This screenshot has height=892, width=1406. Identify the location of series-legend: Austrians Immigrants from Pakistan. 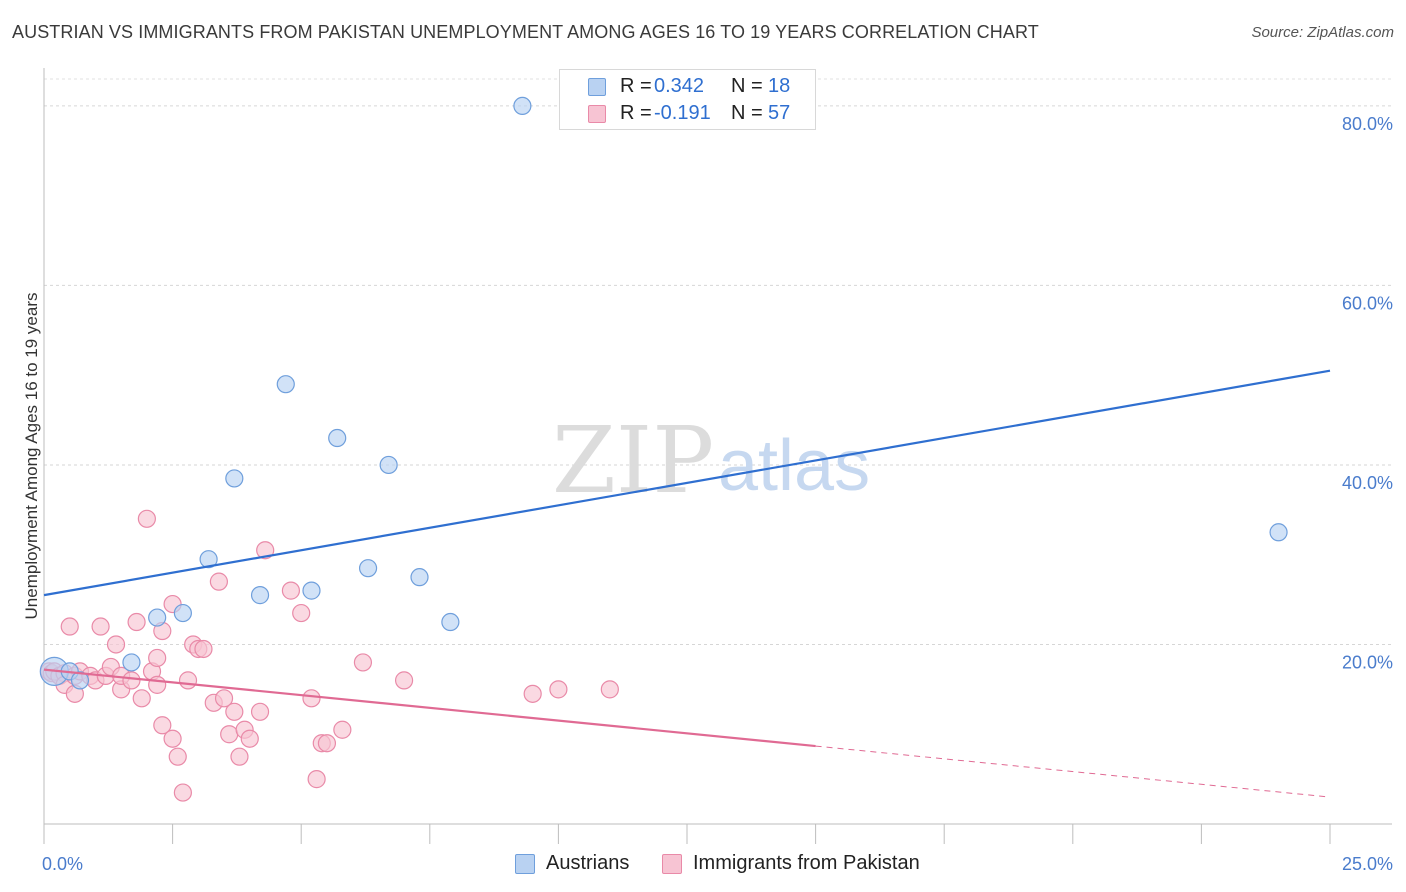
(703, 866).